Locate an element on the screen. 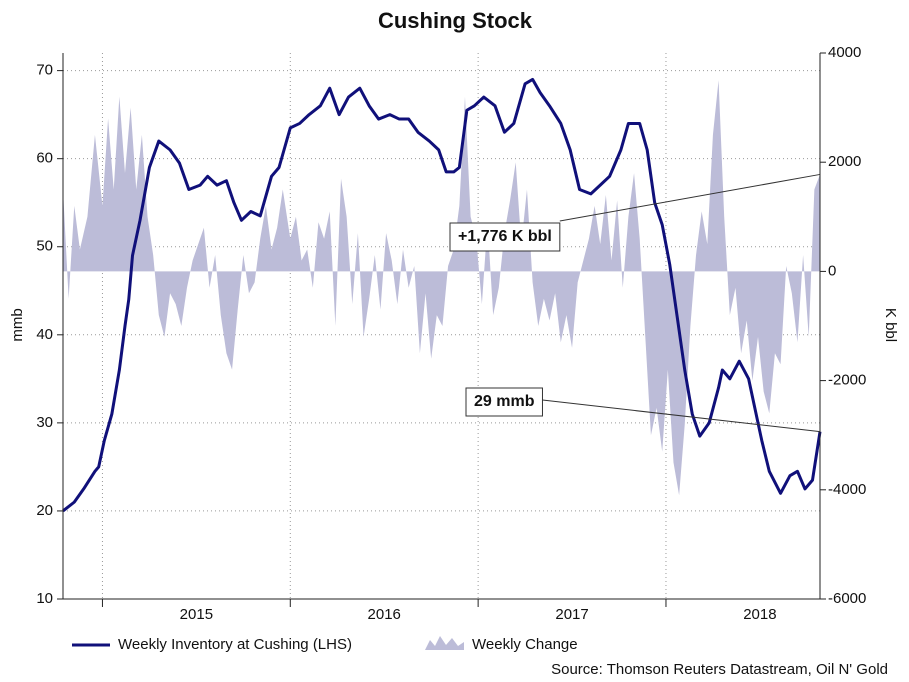  y-tick-label: 40 is located at coordinates (44, 334).